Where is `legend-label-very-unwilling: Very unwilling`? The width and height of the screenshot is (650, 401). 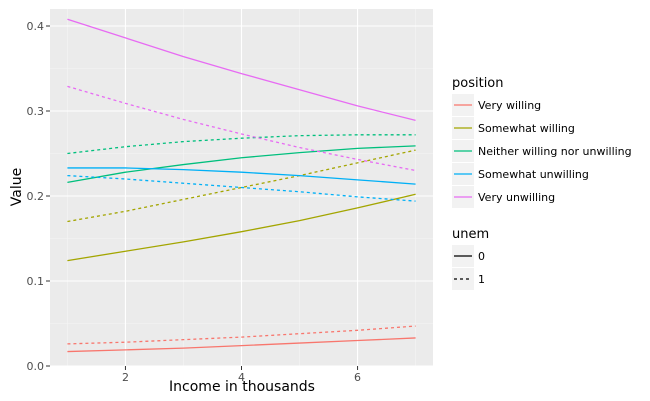 legend-label-very-unwilling: Very unwilling is located at coordinates (516, 197).